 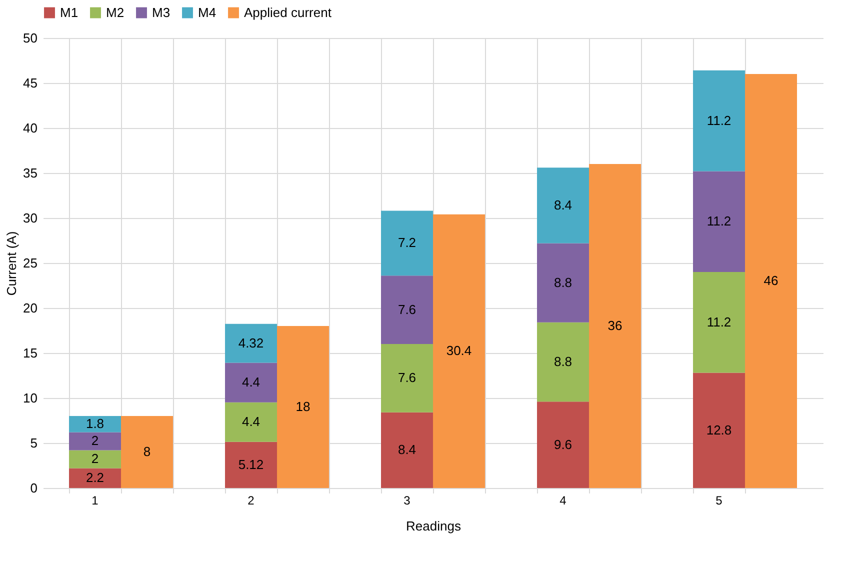 I want to click on data-label: 7.2, so click(x=407, y=242).